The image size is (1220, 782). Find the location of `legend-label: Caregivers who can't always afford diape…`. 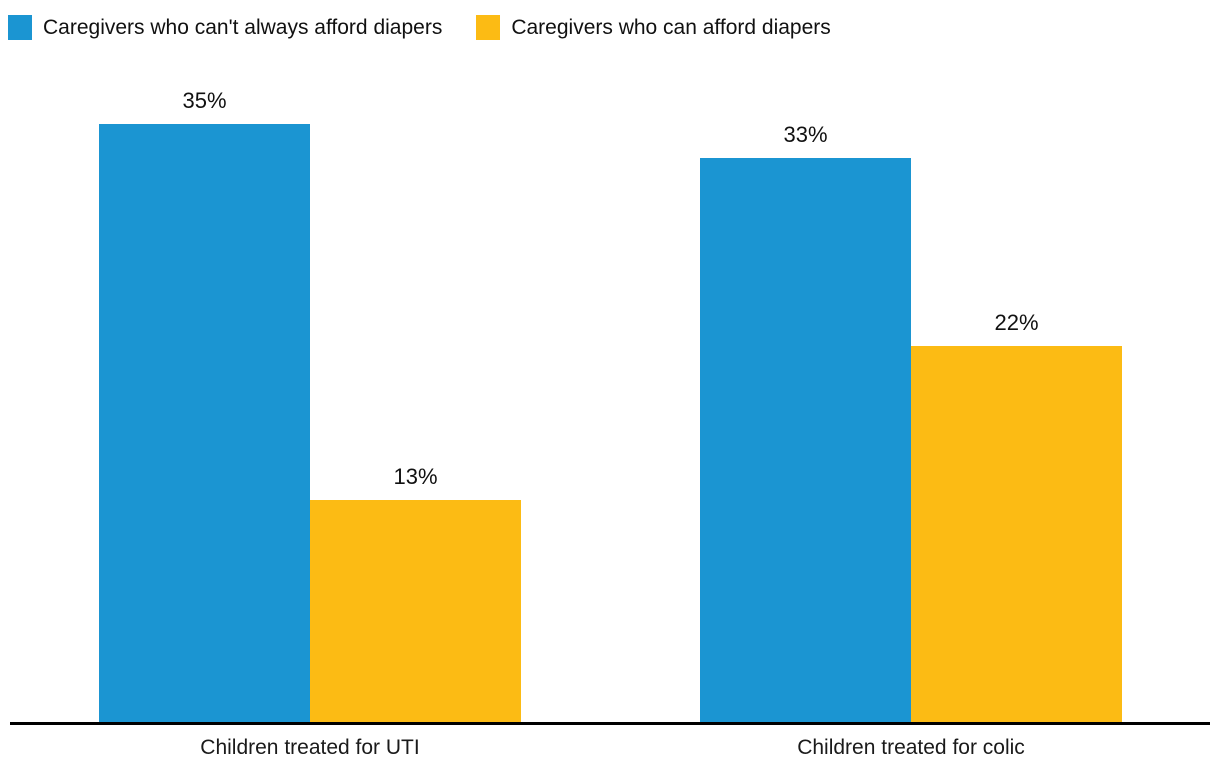

legend-label: Caregivers who can't always afford diape… is located at coordinates (243, 27).